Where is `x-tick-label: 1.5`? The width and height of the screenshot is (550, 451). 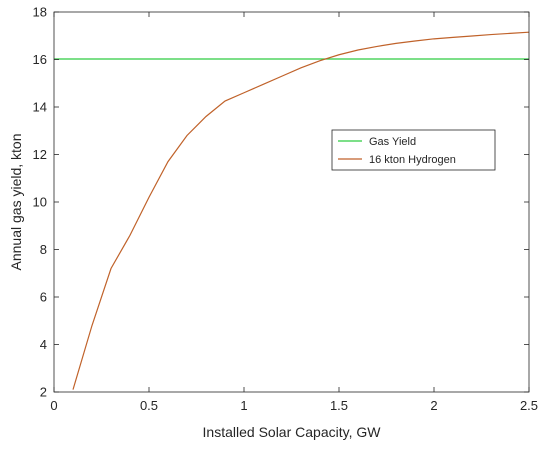
x-tick-label: 1.5 is located at coordinates (339, 405).